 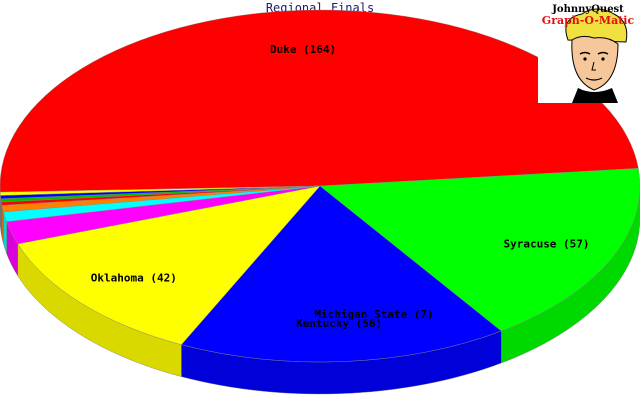 I want to click on graph-o-matic-logo: JohnnyQuest Graph-O-Matic, so click(x=589, y=51).